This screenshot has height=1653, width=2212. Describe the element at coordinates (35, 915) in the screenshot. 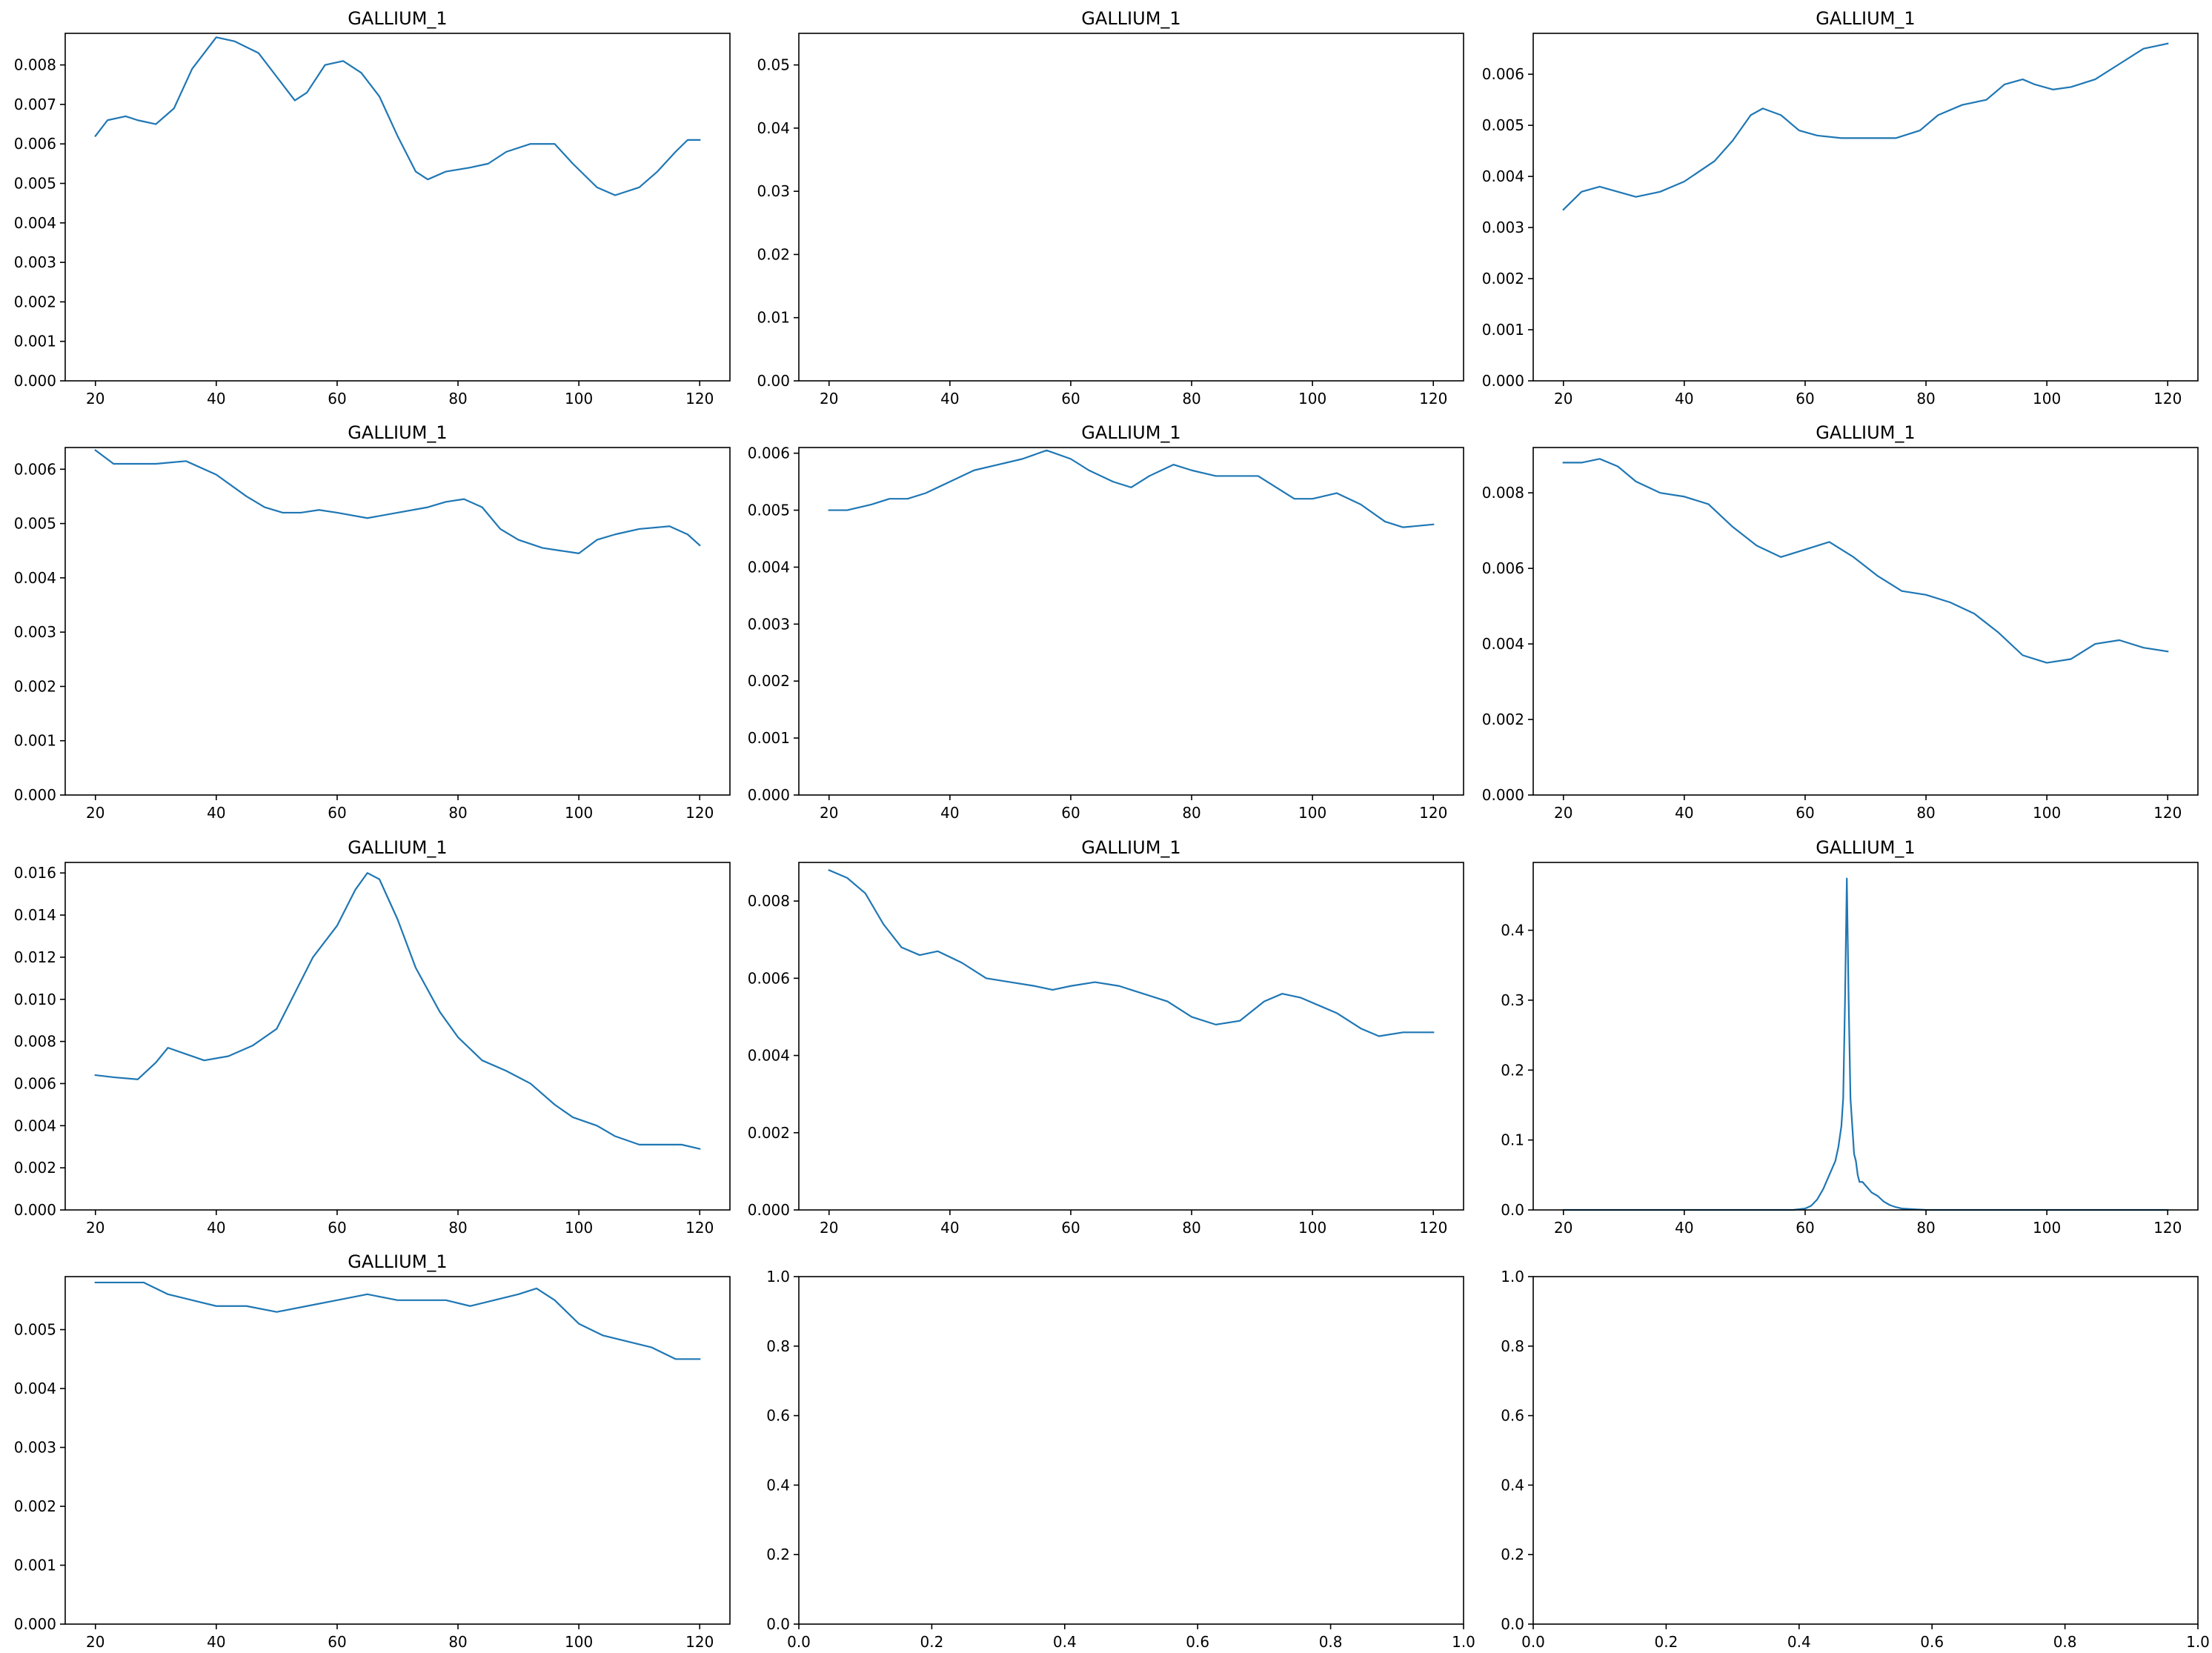

I see `y-tick-label: 0.014` at that location.